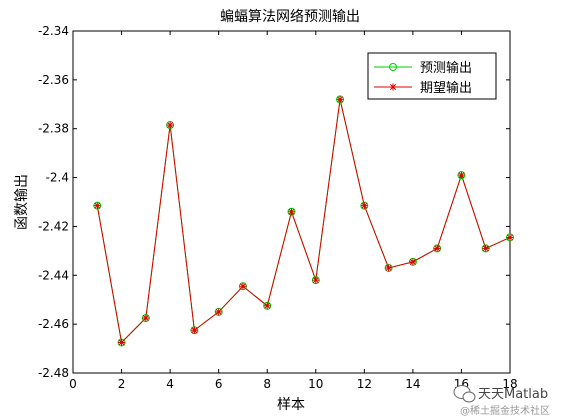  Describe the element at coordinates (464, 394) in the screenshot. I see `wechat-logo-icon` at that location.